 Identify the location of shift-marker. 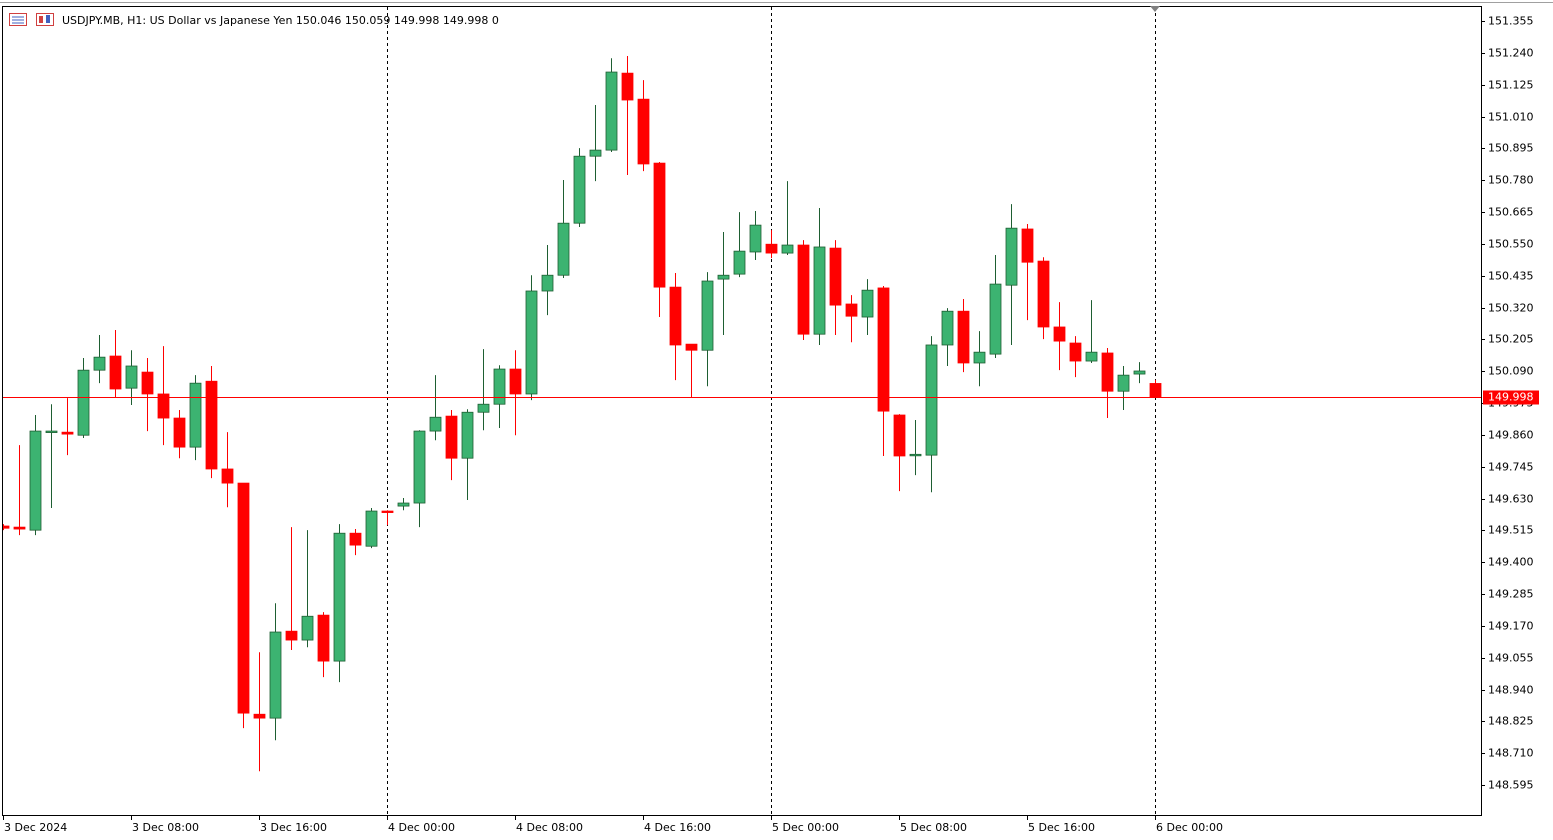
(1155, 9).